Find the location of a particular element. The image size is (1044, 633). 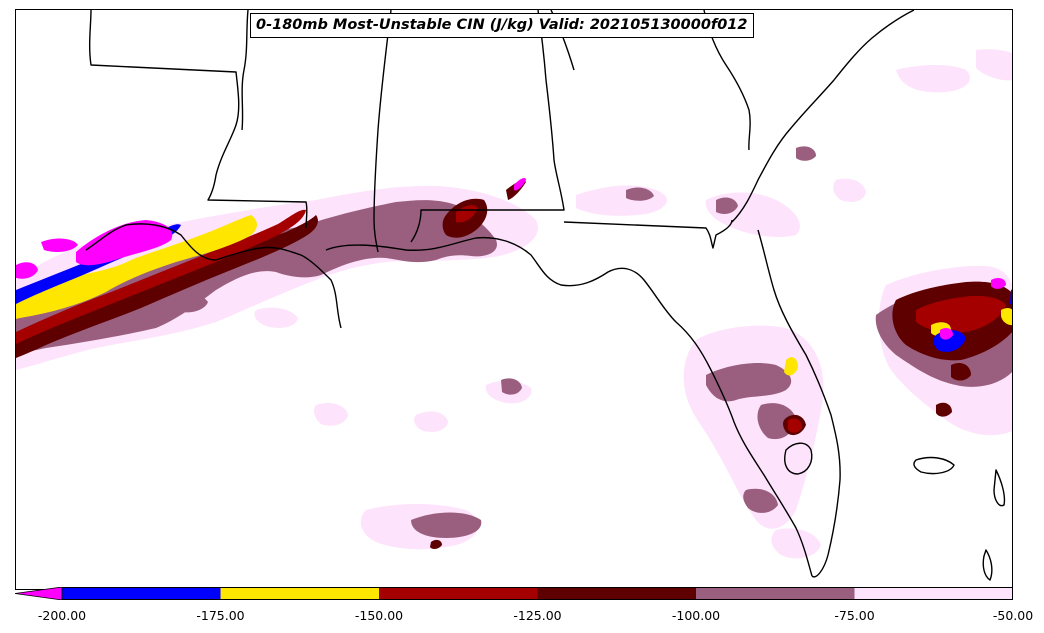

colorbar-tick-label: -200.00 is located at coordinates (62, 615).